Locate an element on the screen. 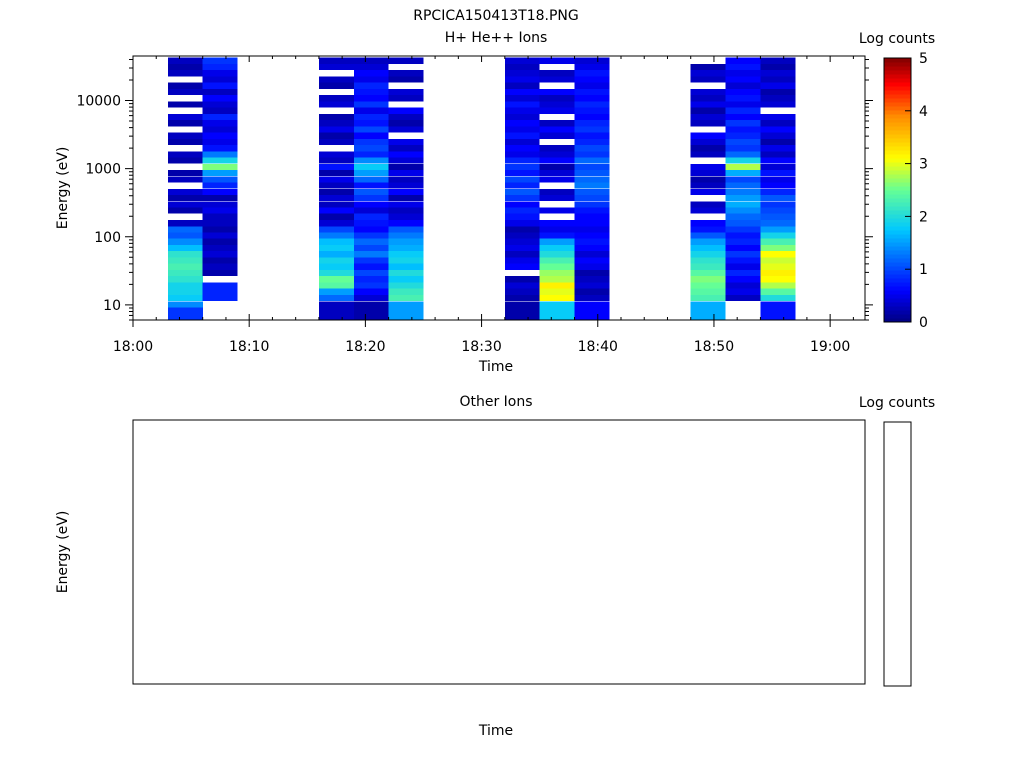 The width and height of the screenshot is (1024, 768). x-axis-label: Time is located at coordinates (495, 731).